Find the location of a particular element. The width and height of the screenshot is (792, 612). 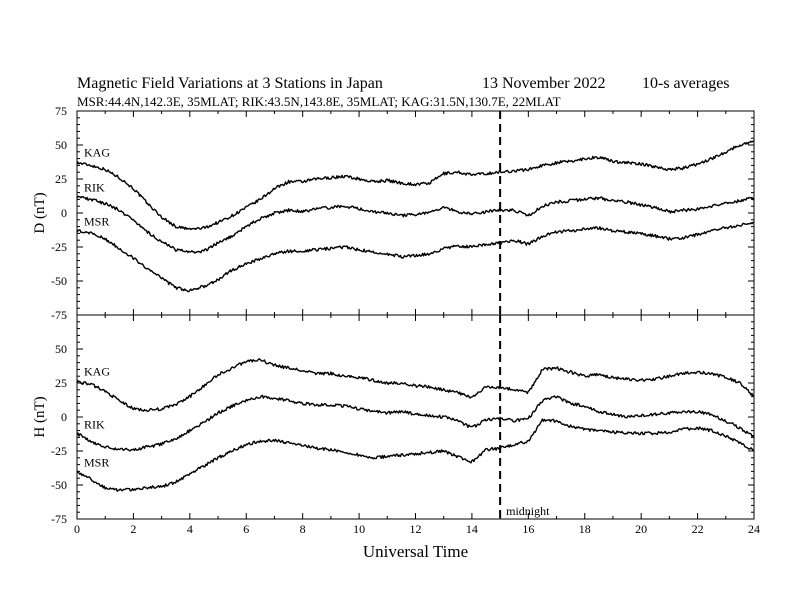

y-tick-label-bottom: -25 is located at coordinates (59, 451).